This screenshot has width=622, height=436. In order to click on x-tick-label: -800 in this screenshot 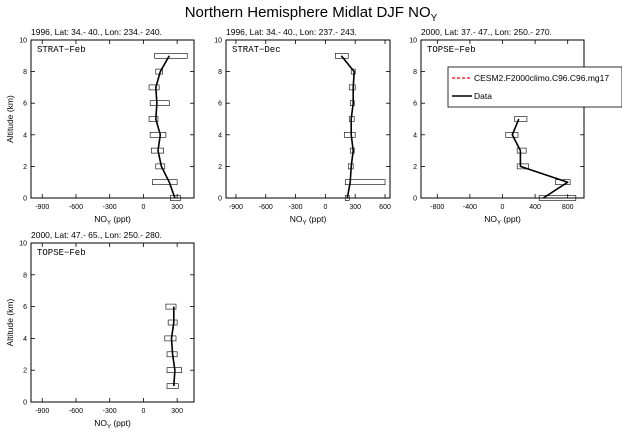, I will do `click(437, 207)`.